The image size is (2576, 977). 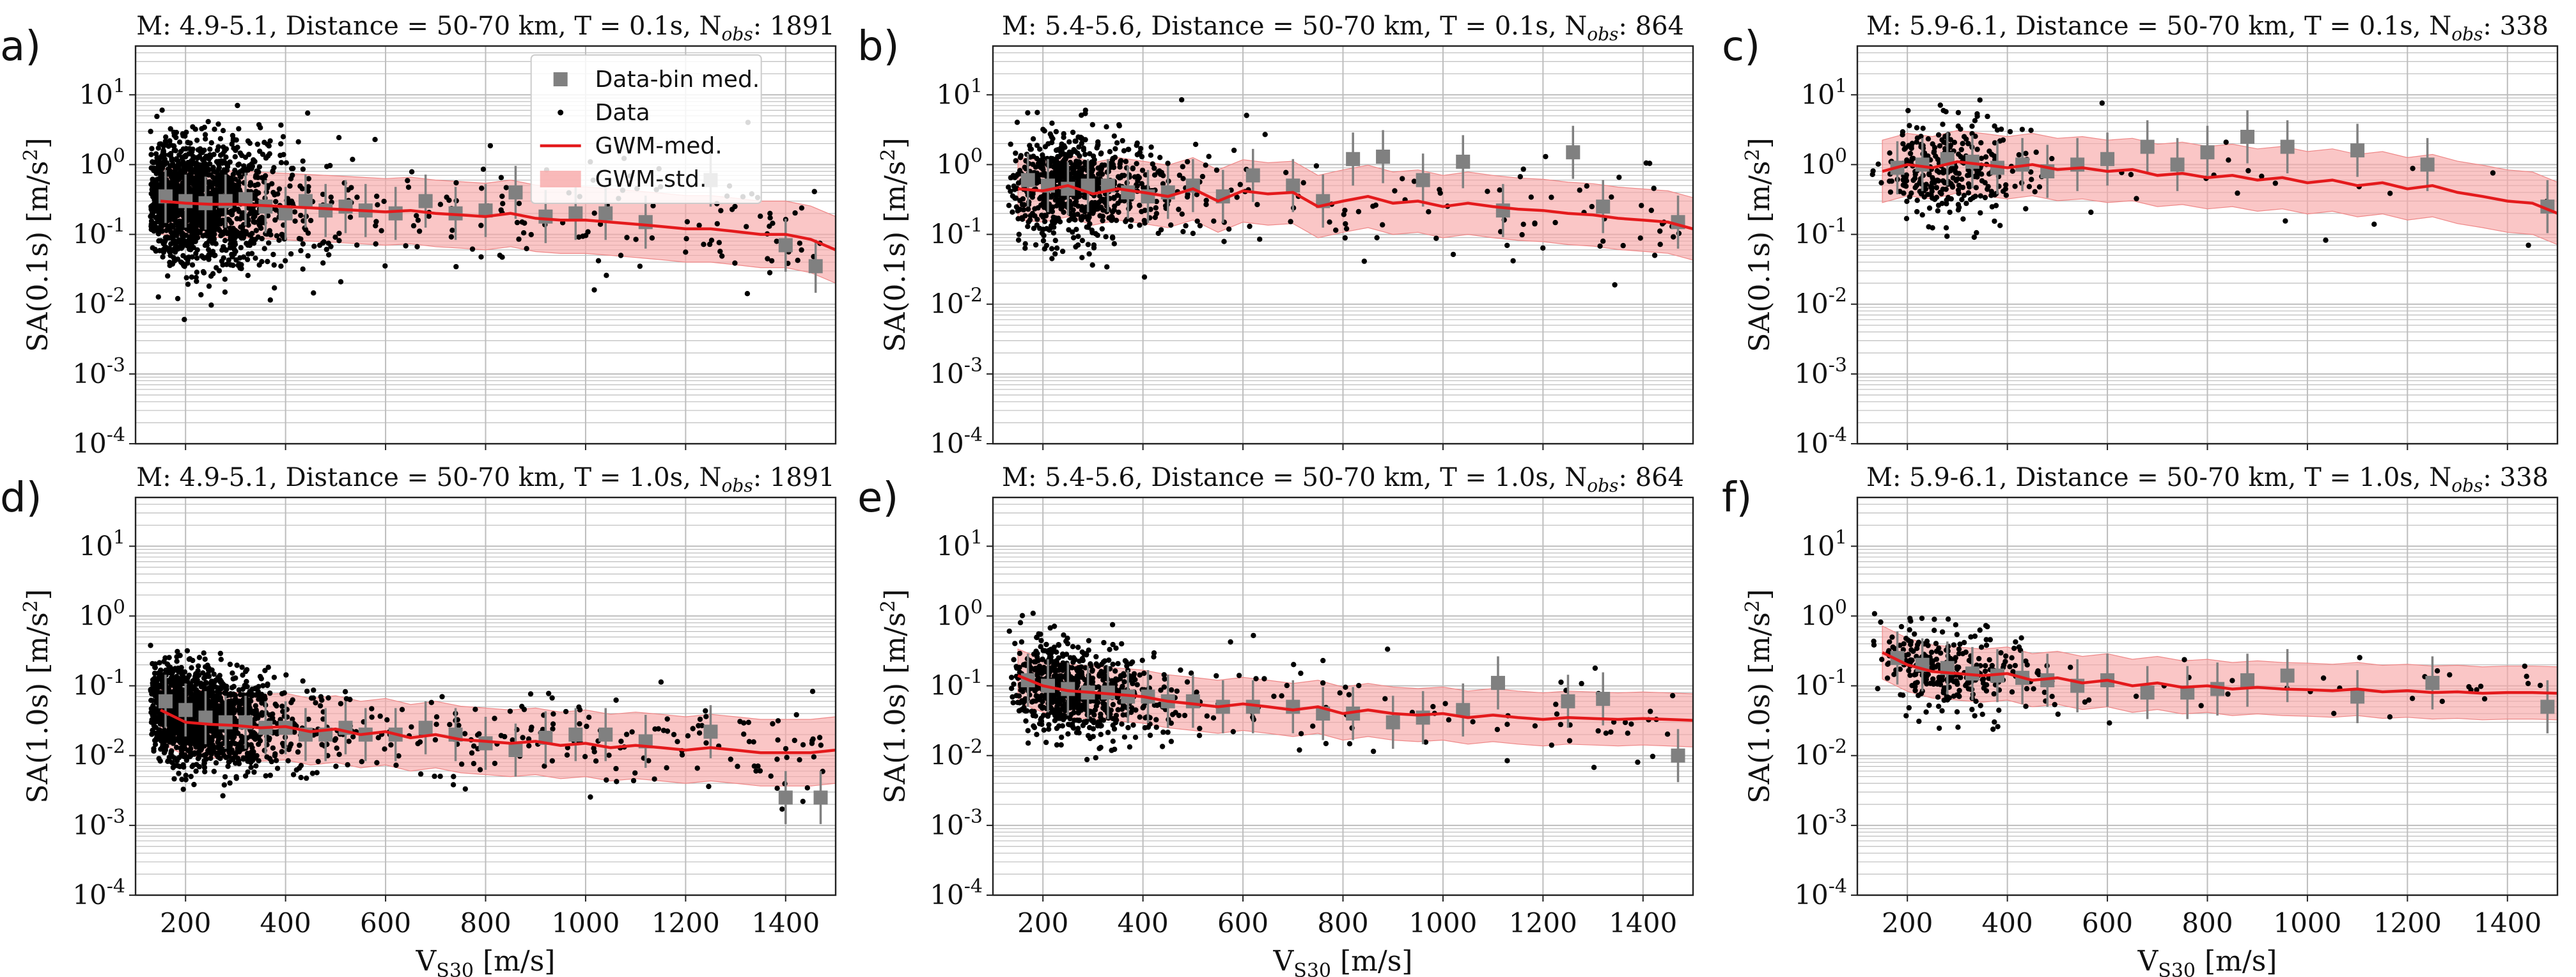 I want to click on legend-label: Data-bin med., so click(x=678, y=79).